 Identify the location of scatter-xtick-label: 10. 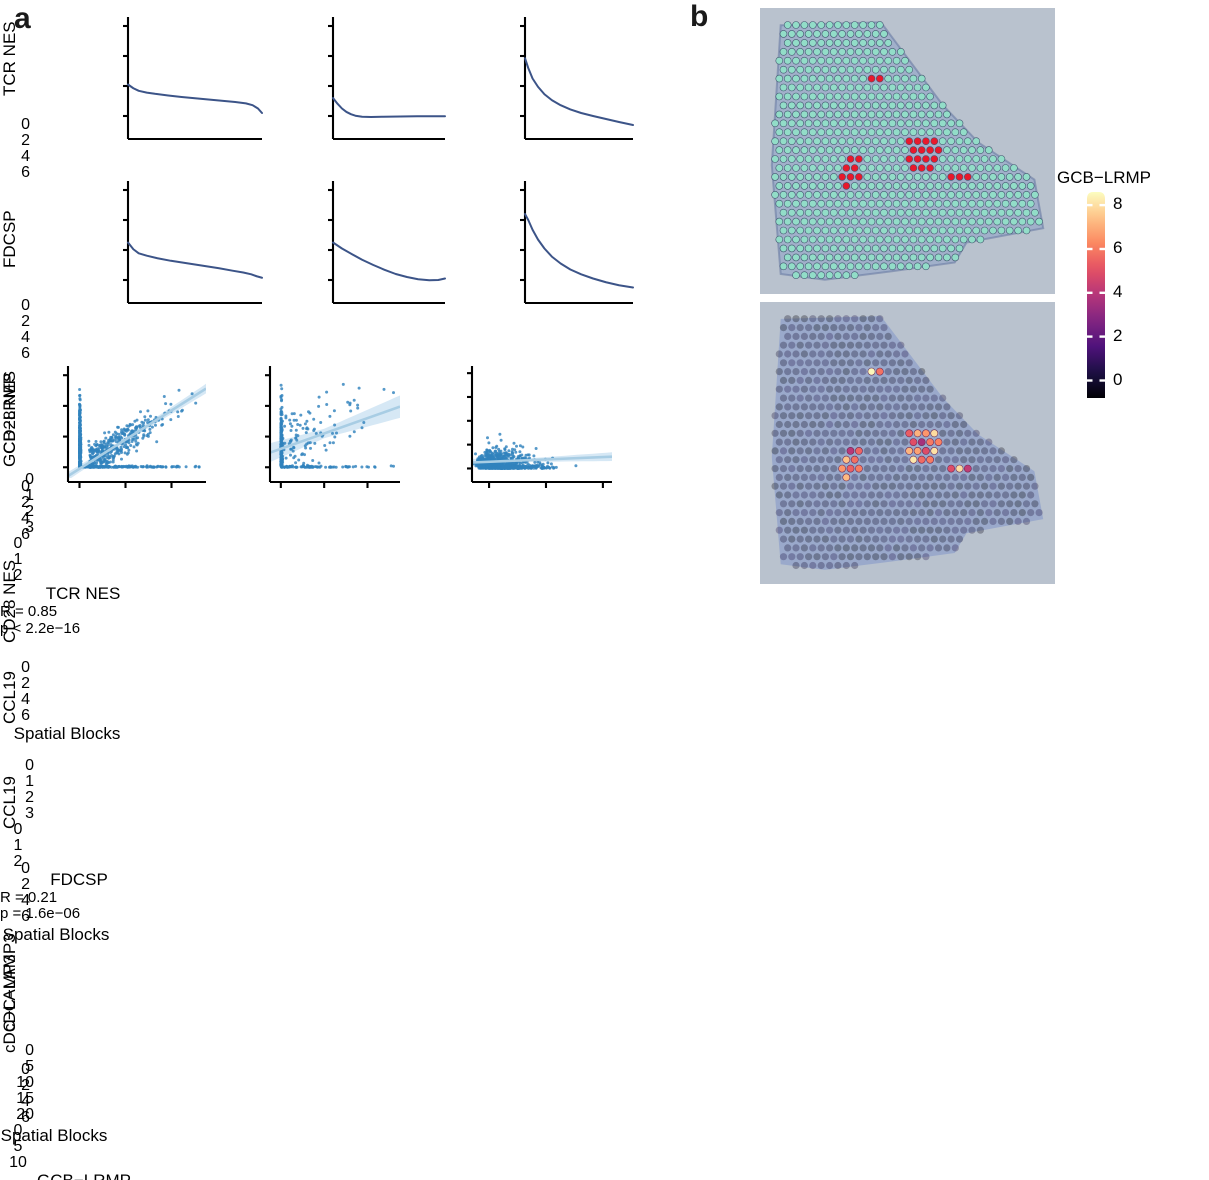
(18, 1163).